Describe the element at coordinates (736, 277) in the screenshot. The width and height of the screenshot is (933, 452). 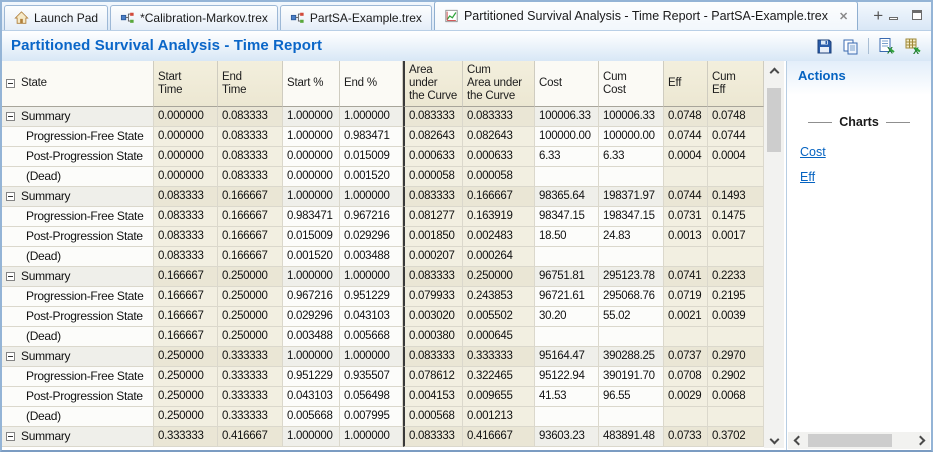
I see `value-cell: 0.2233` at that location.